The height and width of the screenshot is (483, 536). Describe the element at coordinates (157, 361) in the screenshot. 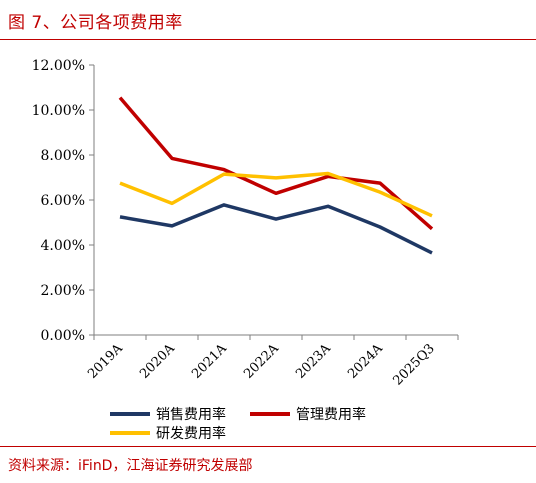

I see `x-tick-label: 2020A` at that location.